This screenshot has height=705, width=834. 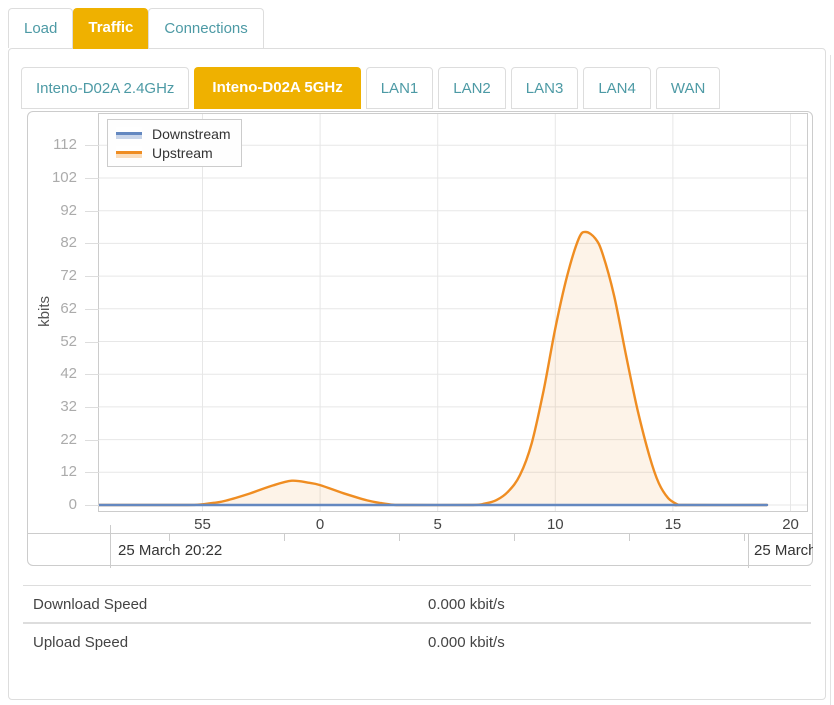 I want to click on upstream-label: Upstream, so click(x=182, y=152).